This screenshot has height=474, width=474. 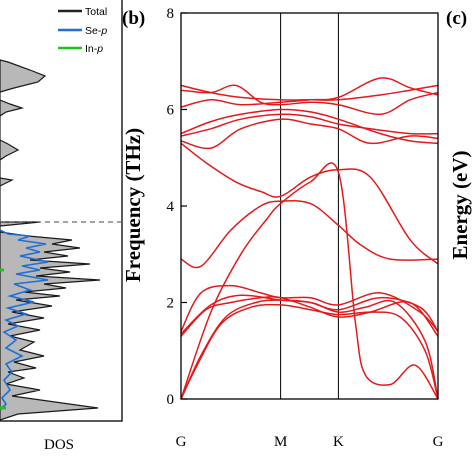 I want to click on dos-se-p-line, so click(x=24, y=320).